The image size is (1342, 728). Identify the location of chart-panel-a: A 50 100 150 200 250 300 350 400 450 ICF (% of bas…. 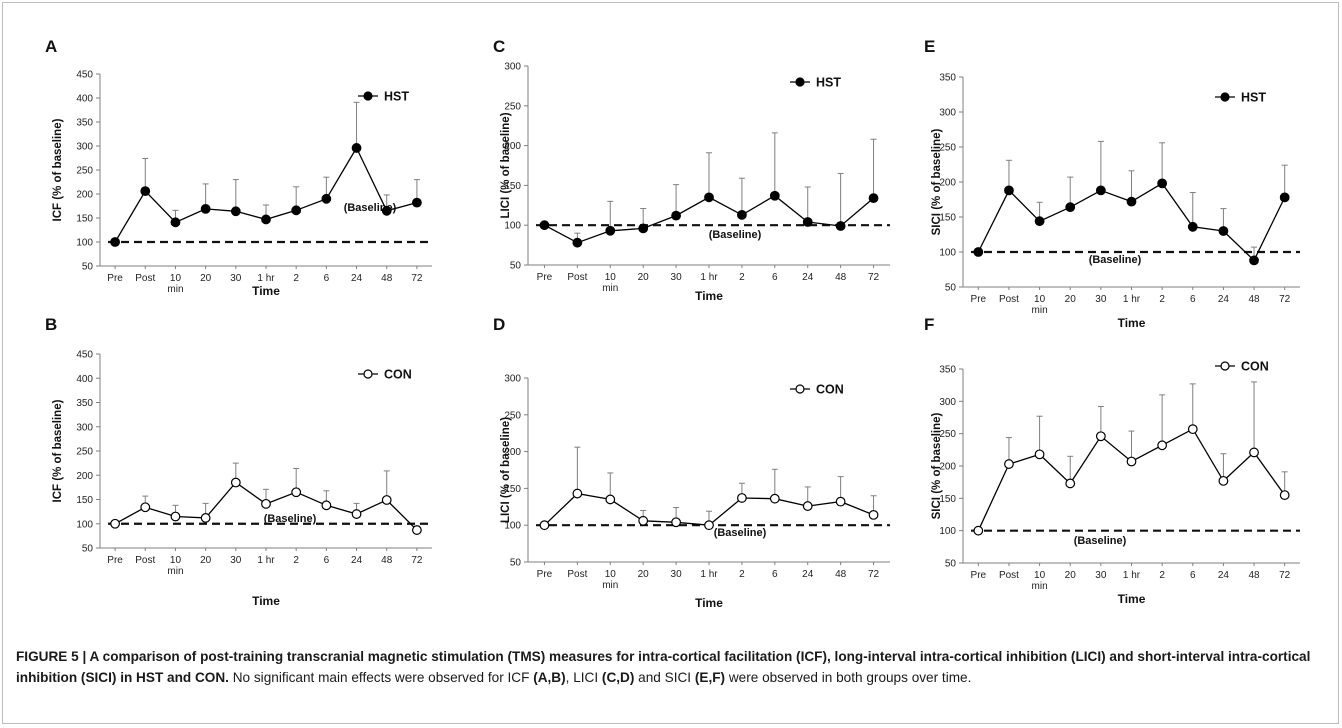
(238, 167).